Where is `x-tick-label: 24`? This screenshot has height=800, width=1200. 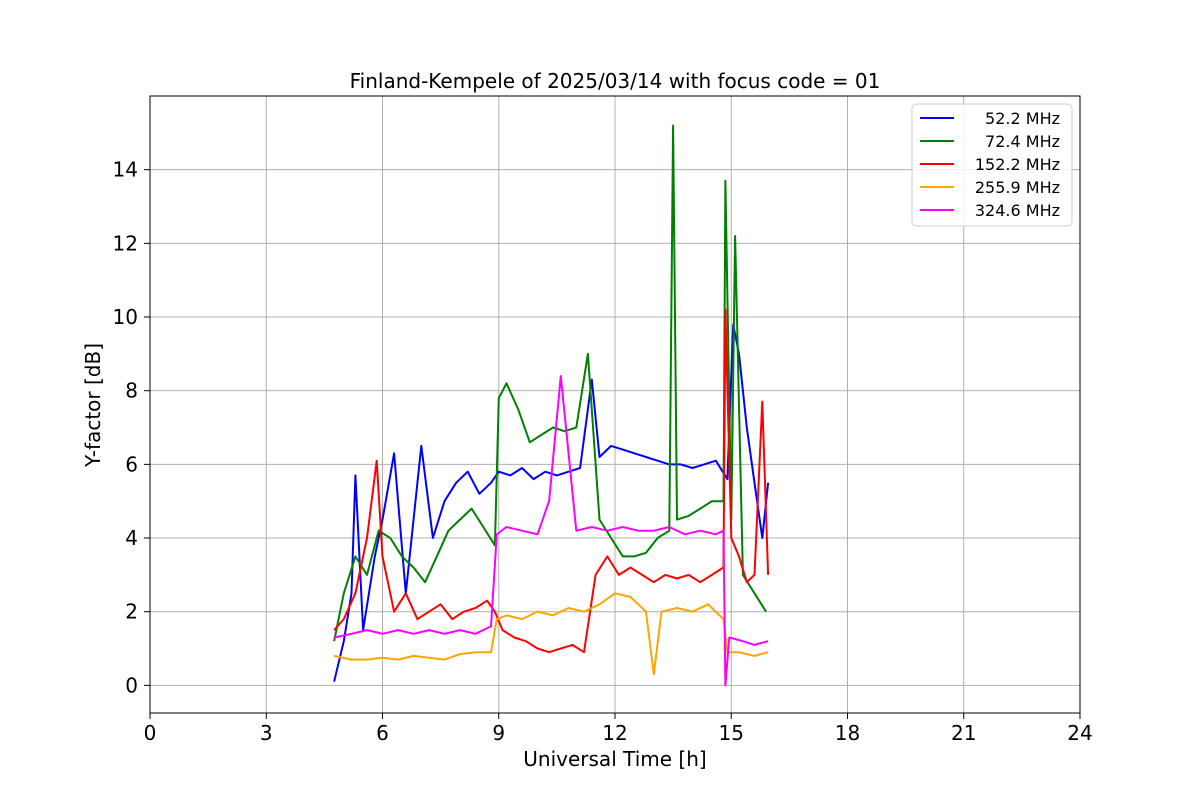
x-tick-label: 24 is located at coordinates (1079, 733).